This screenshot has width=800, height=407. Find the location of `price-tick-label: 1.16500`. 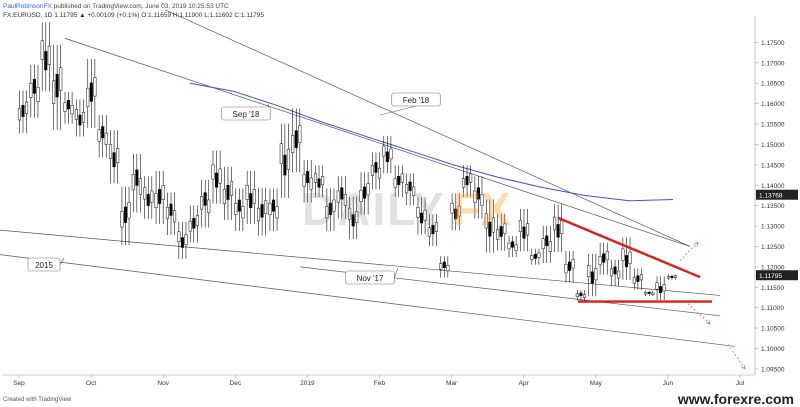

price-tick-label: 1.16500 is located at coordinates (773, 84).